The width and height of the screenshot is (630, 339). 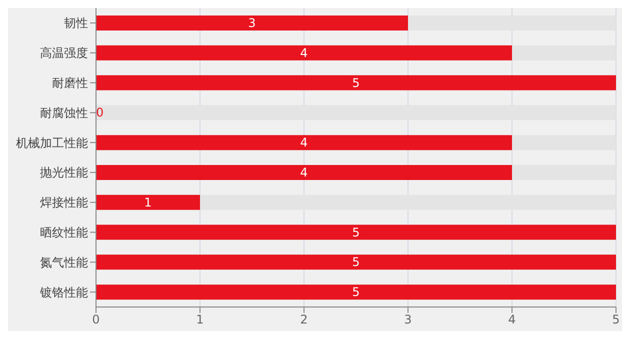 I want to click on data-label: 3, so click(x=252, y=23).